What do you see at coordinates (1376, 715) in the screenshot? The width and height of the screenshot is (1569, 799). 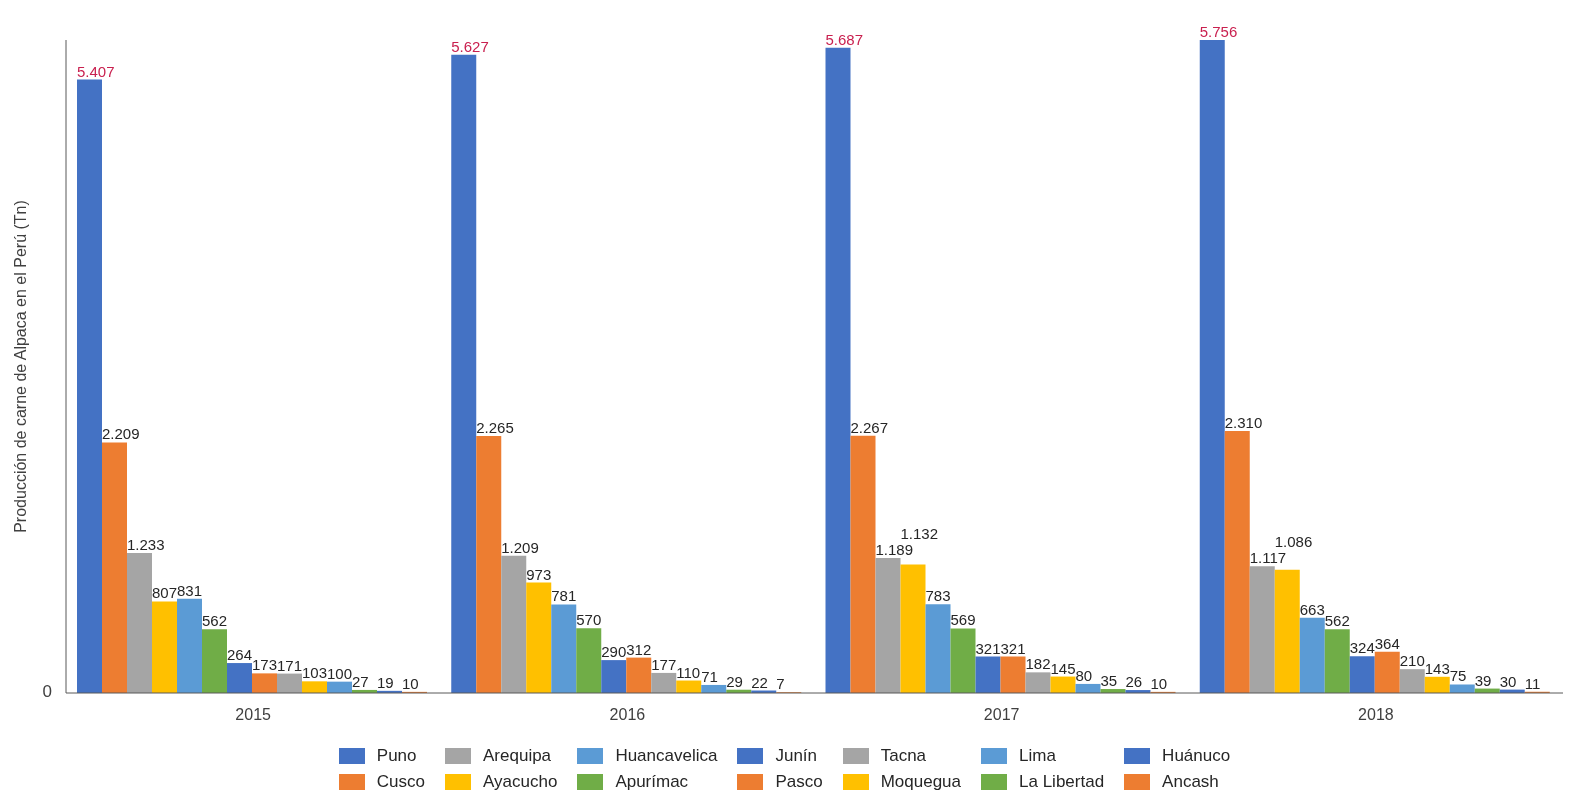 I see `x-tick-label: 2018` at bounding box center [1376, 715].